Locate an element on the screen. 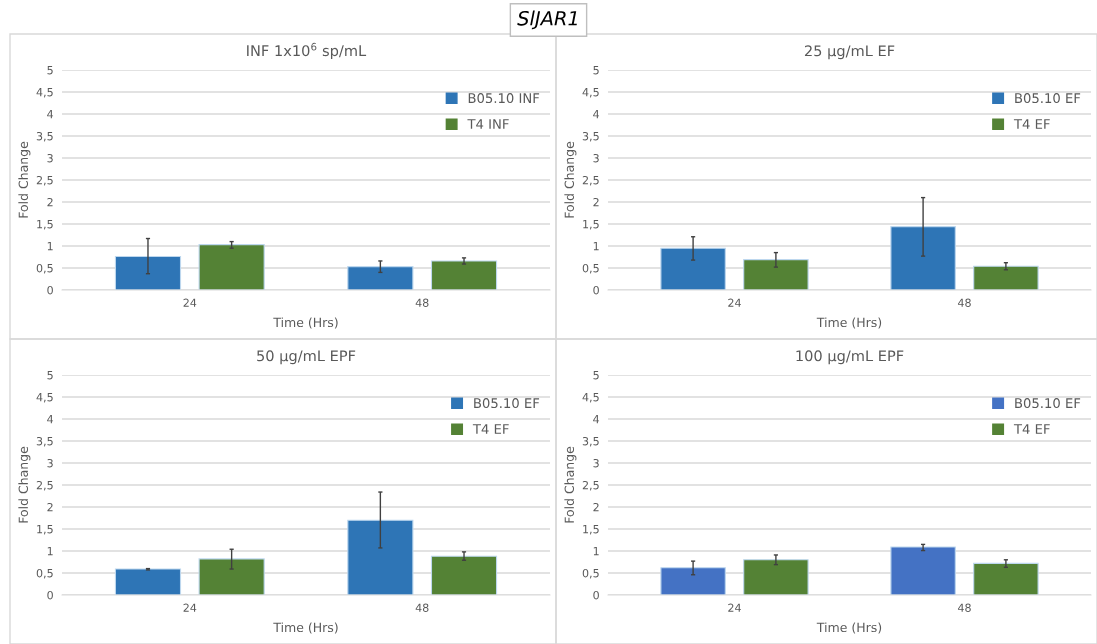 The image size is (1097, 644). chart-title: 100 µg/mL EPF is located at coordinates (850, 357).